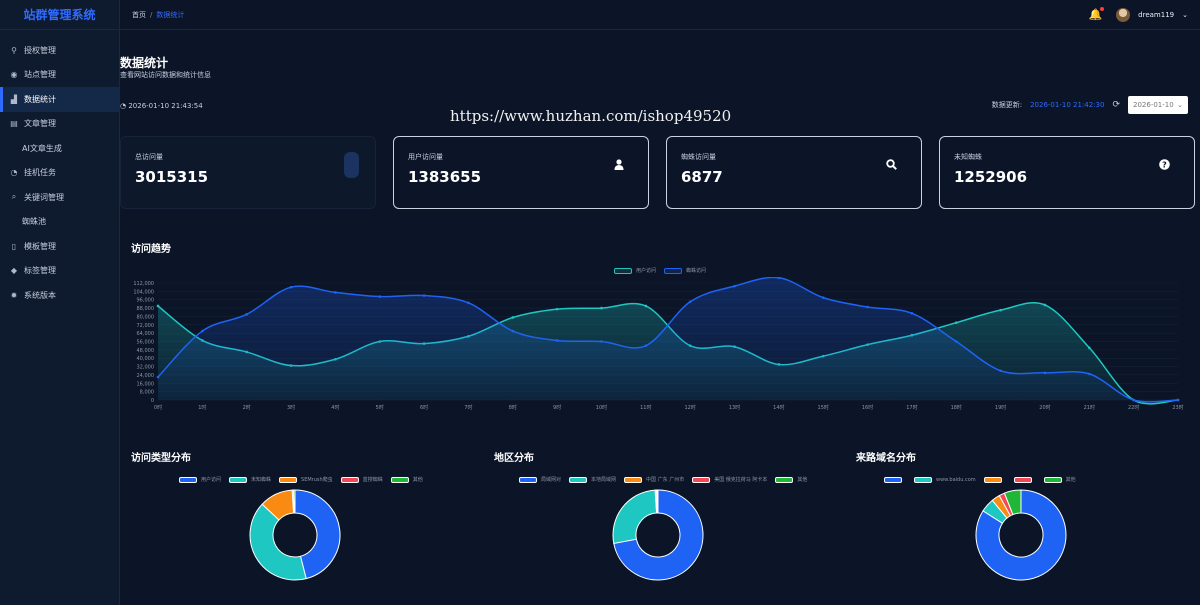  I want to click on sidebar-item: AI文章生成, so click(59, 148).